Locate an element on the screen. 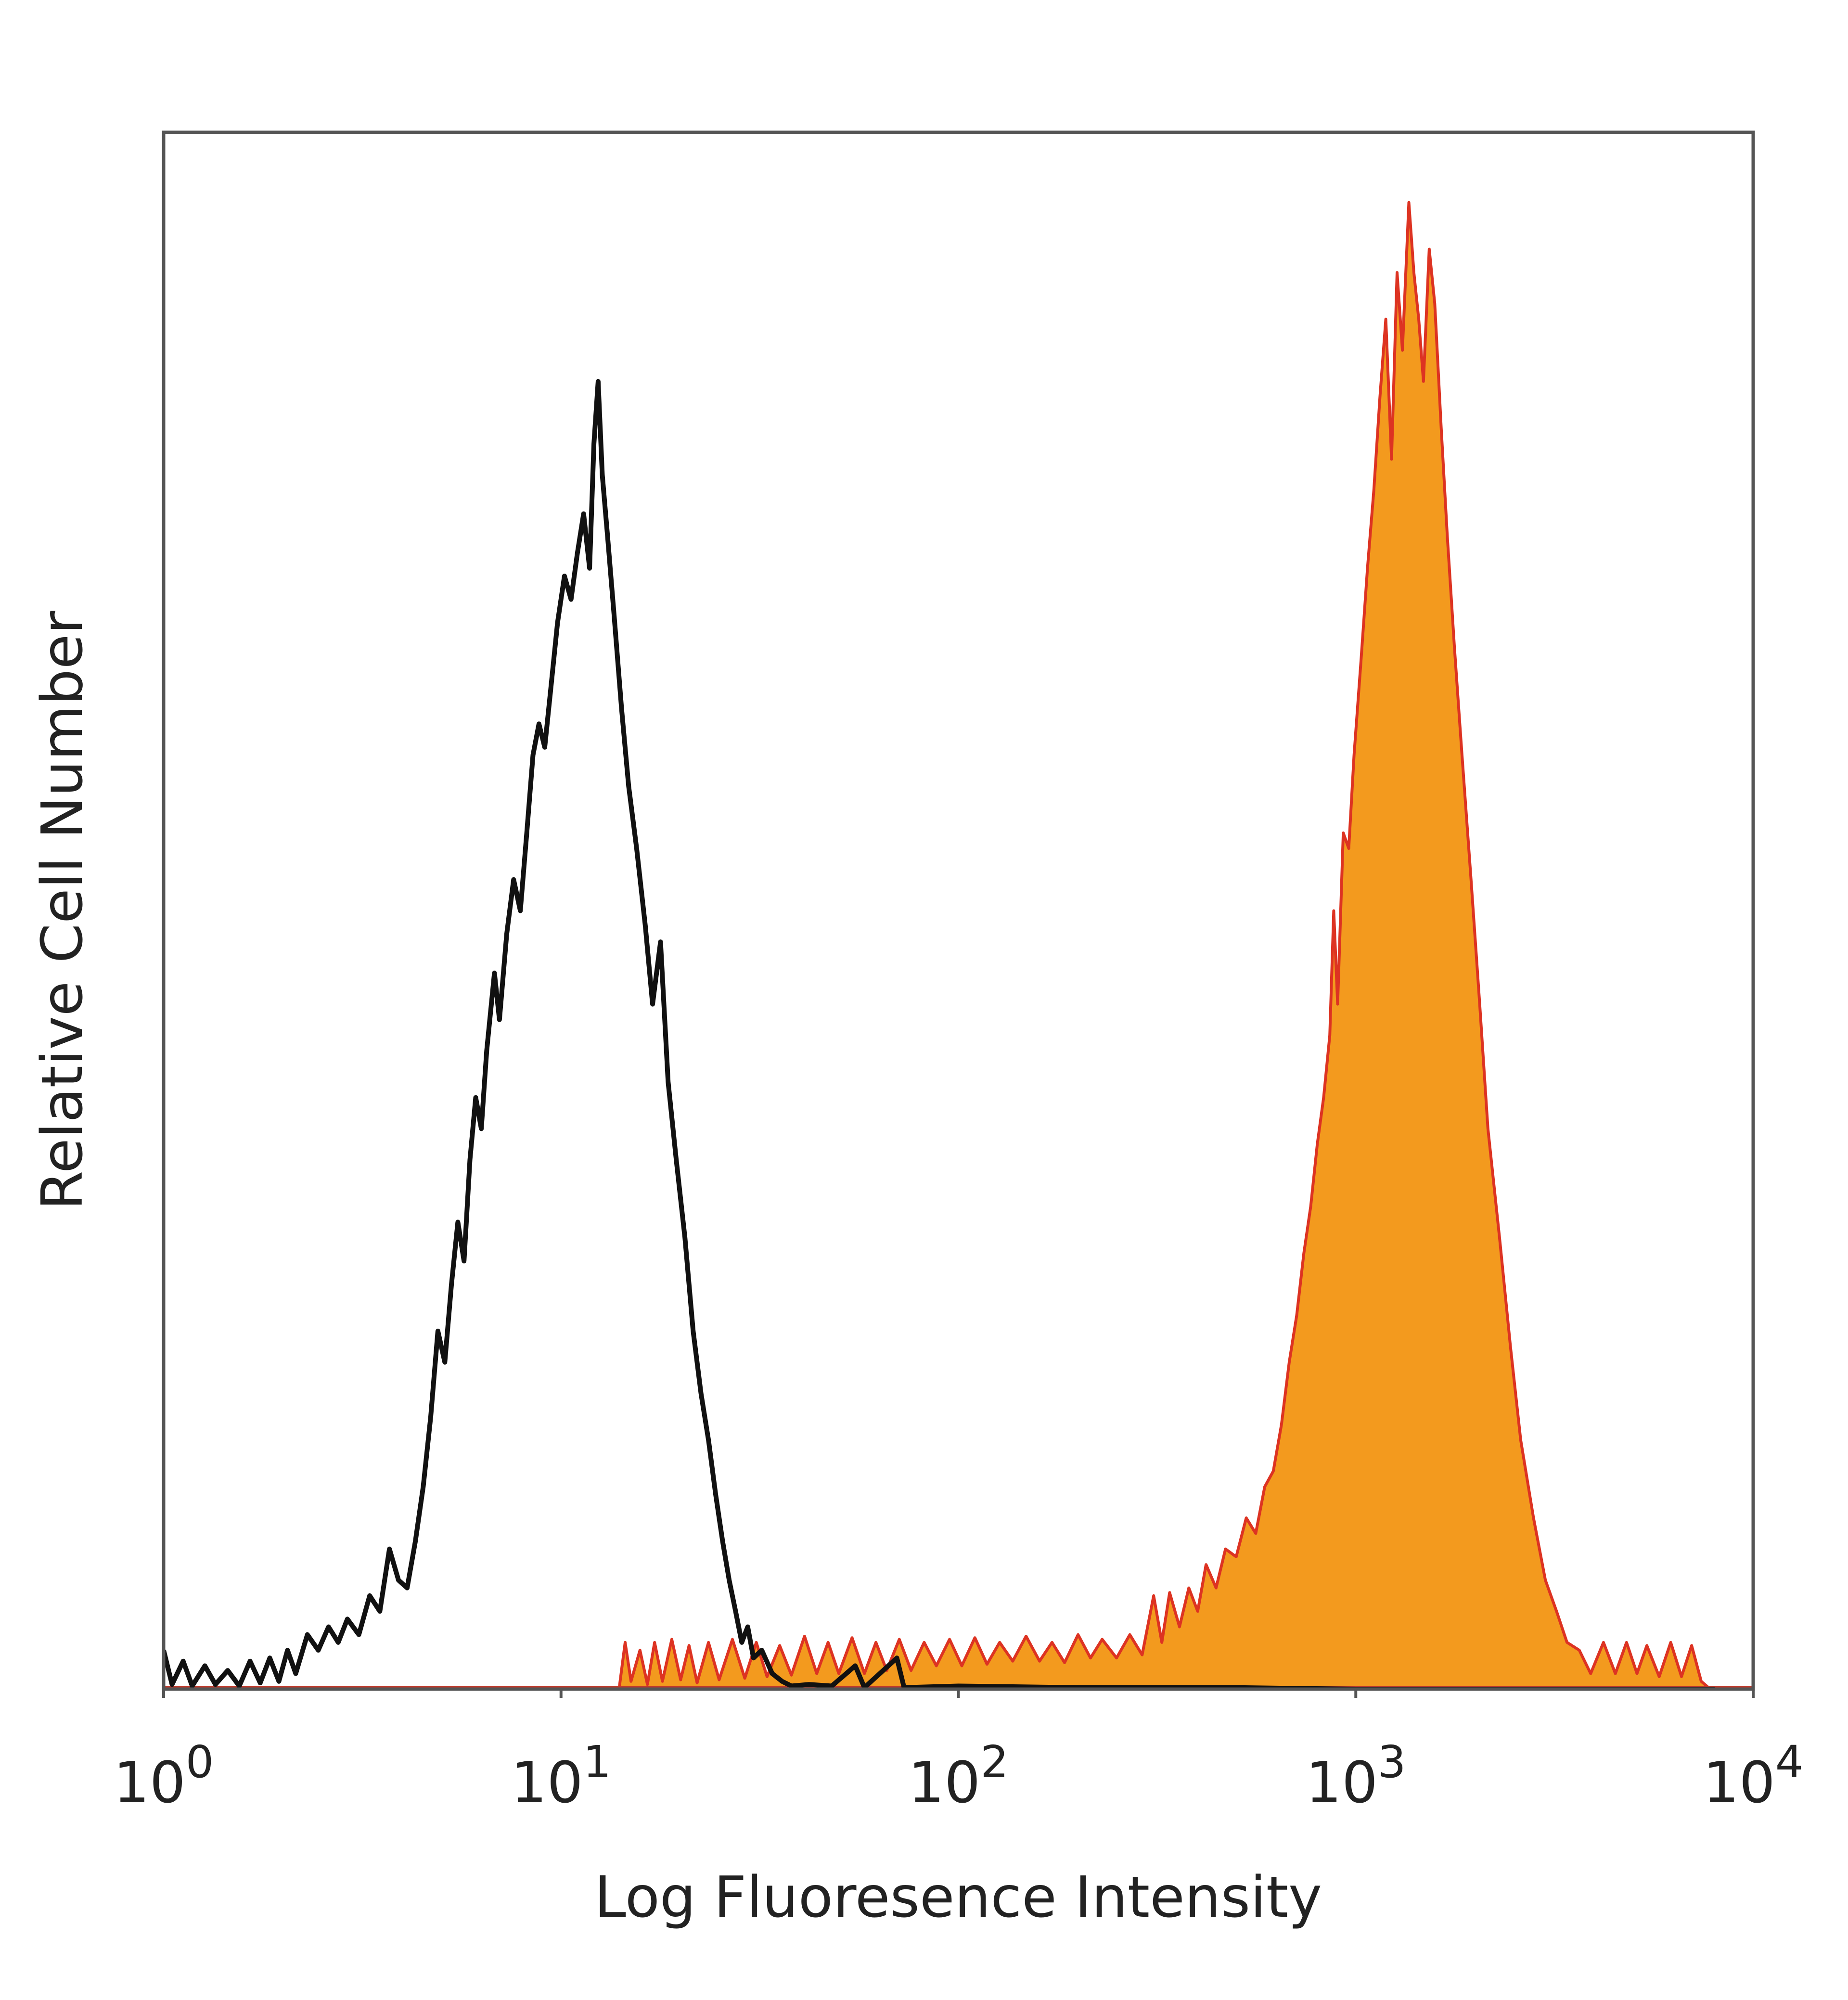 The image size is (1848, 2000). x-tick-label: 10³ is located at coordinates (1356, 1776).